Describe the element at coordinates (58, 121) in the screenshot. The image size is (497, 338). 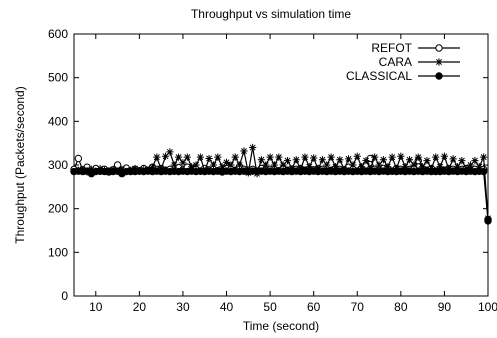
I see `y-tick-label: 400` at that location.